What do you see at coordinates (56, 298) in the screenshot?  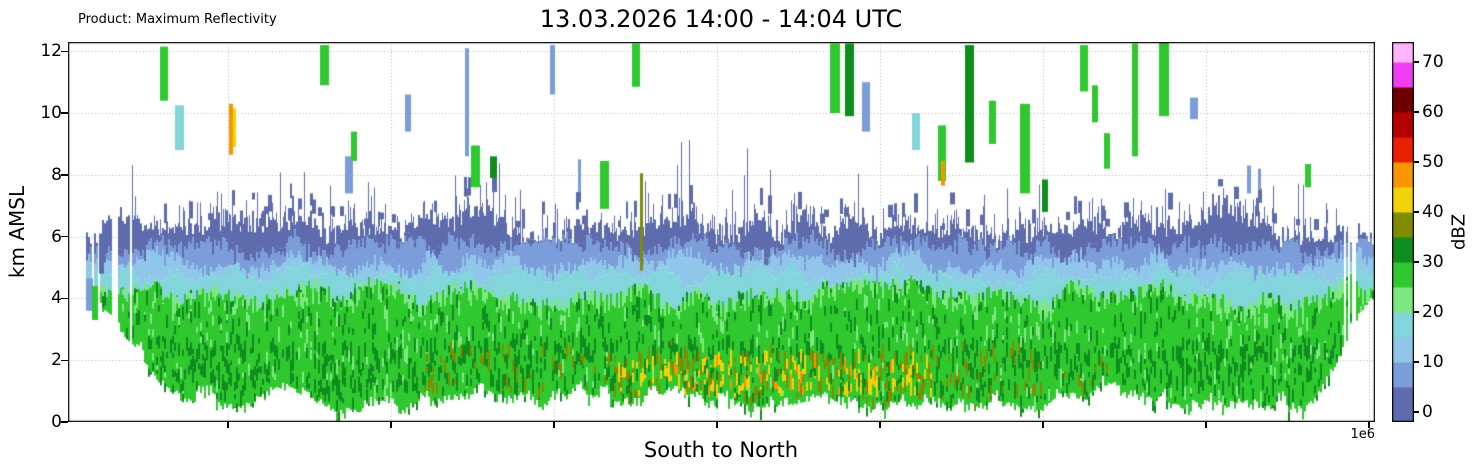 I see `y-tick-label: 4` at bounding box center [56, 298].